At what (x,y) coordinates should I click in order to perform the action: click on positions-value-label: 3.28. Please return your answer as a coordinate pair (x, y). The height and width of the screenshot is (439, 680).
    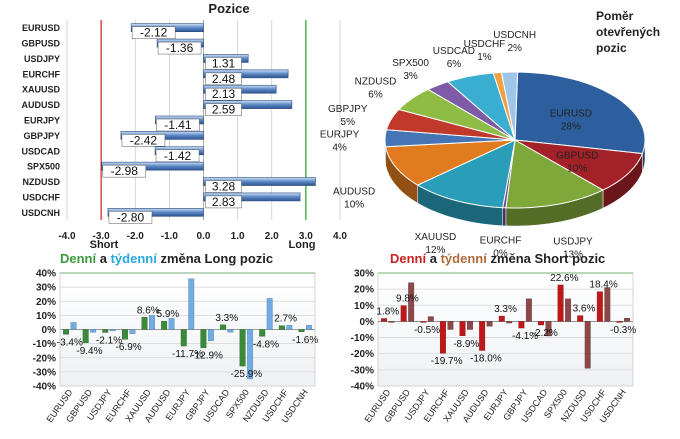
    Looking at the image, I should click on (224, 187).